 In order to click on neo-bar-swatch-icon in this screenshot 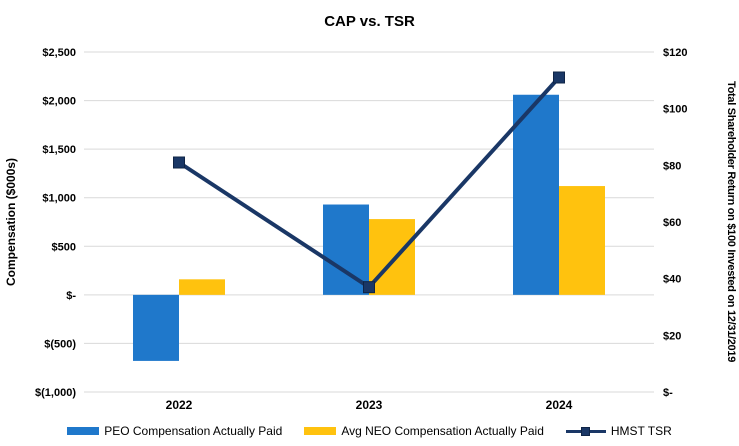, I will do `click(320, 431)`.